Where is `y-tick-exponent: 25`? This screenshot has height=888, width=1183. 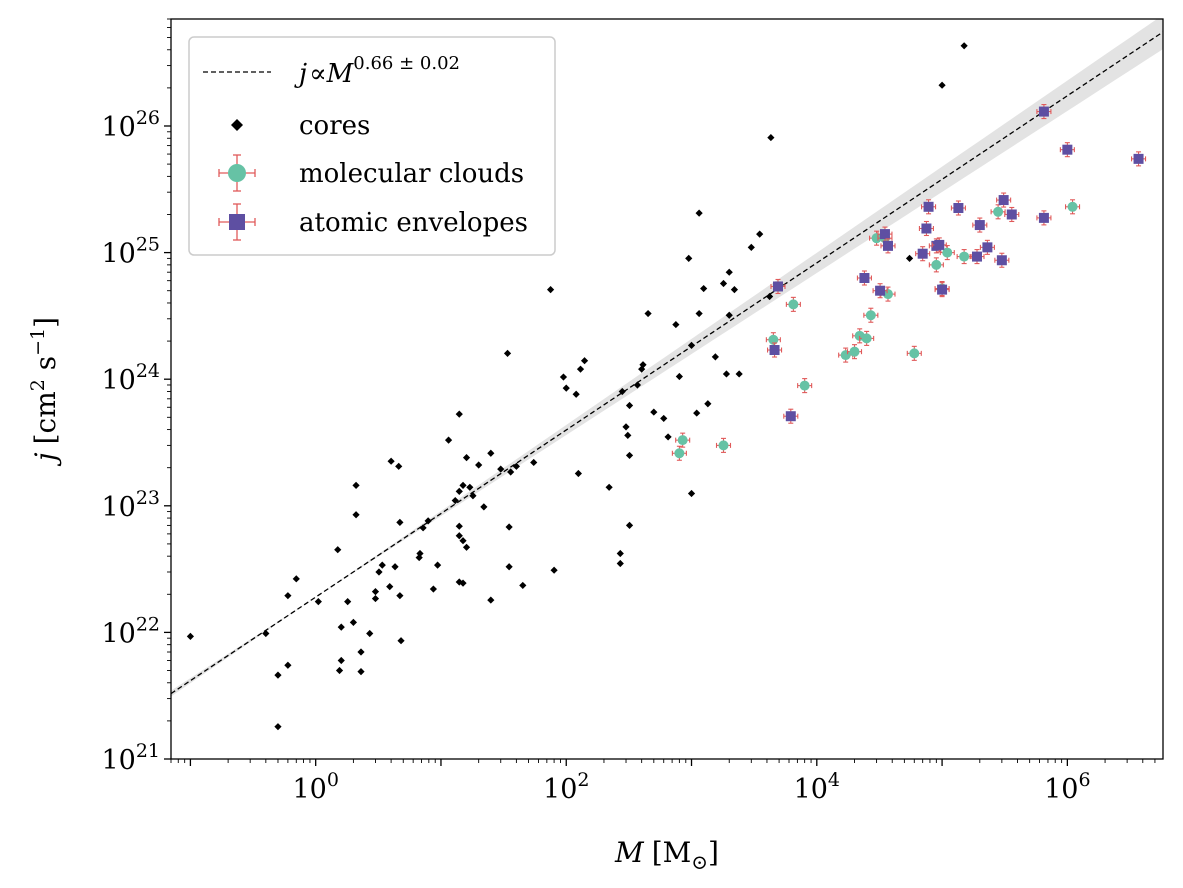 y-tick-exponent: 25 is located at coordinates (148, 245).